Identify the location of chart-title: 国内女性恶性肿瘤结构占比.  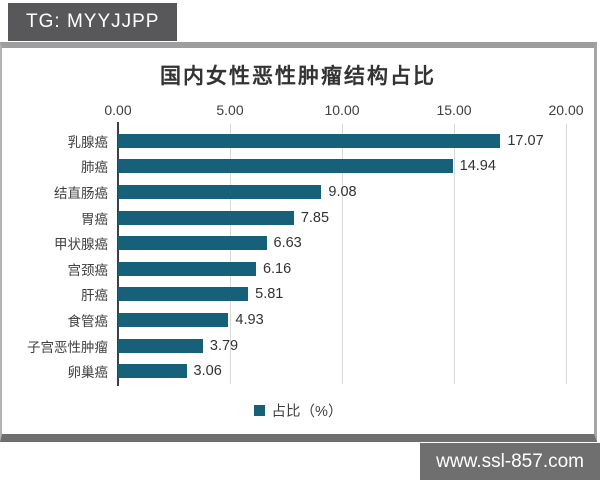
(298, 76).